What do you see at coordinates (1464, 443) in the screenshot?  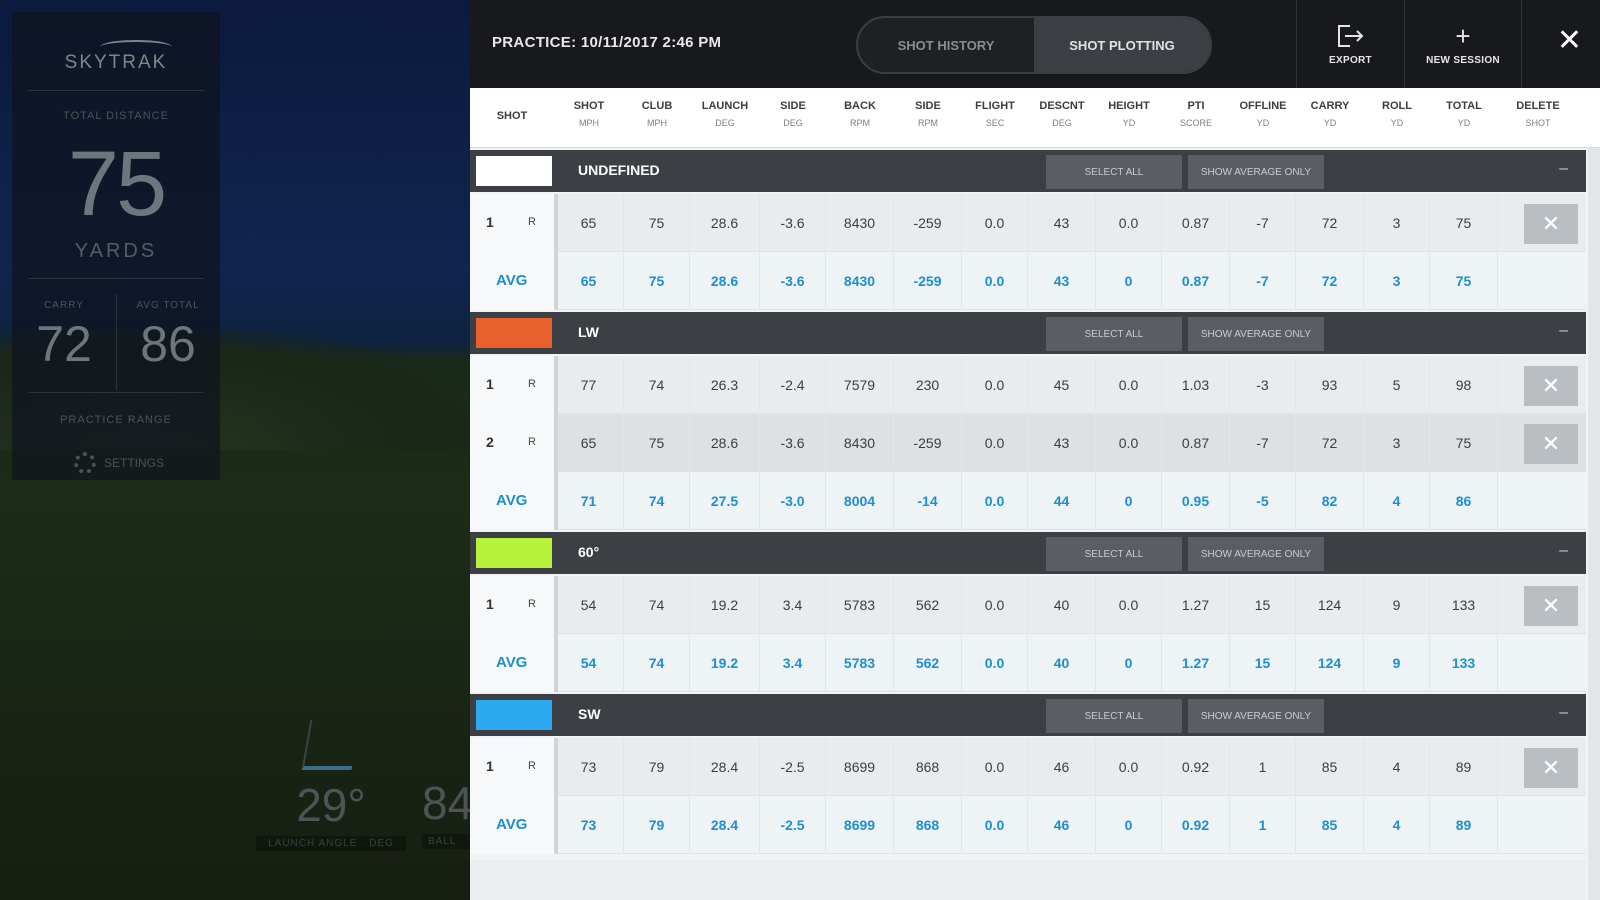 I see `data-cell: 75` at bounding box center [1464, 443].